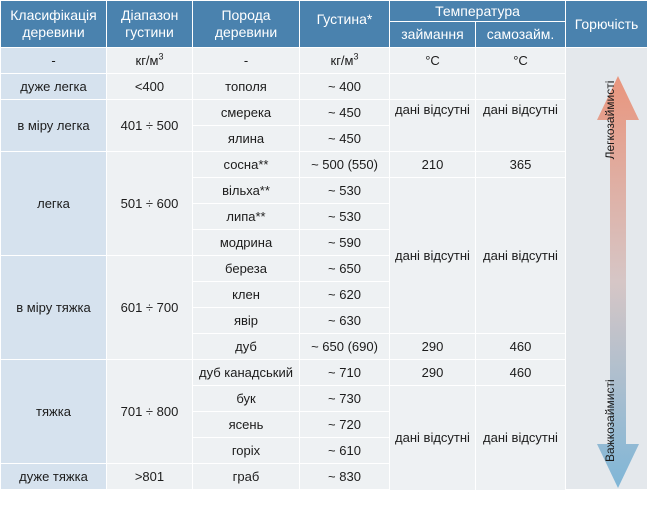 The width and height of the screenshot is (647, 507). Describe the element at coordinates (344, 476) in the screenshot. I see `species-density: ~ 830` at that location.